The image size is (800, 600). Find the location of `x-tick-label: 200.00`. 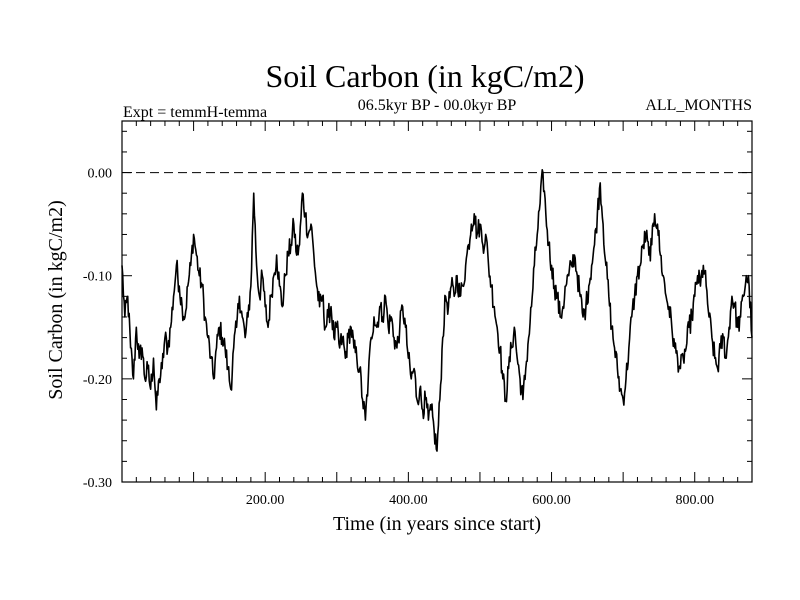

x-tick-label: 200.00 is located at coordinates (265, 500).